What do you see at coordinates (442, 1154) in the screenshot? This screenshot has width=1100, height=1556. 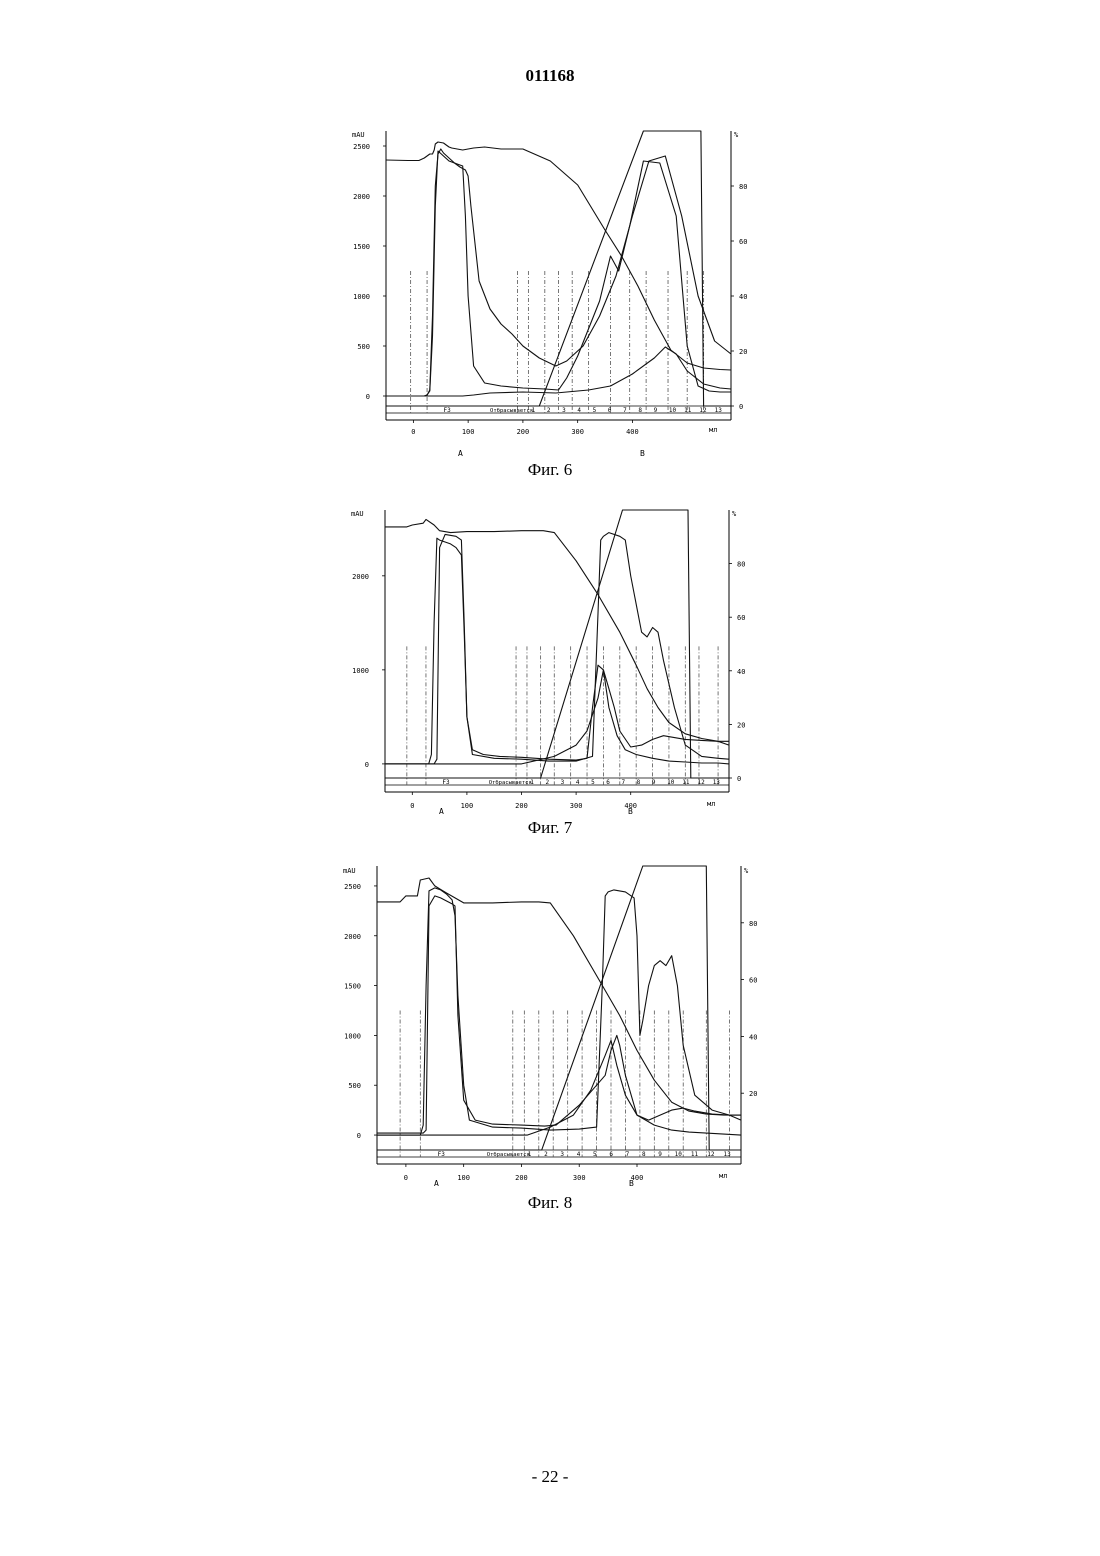 I see `fraction-label-f3: F3` at bounding box center [442, 1154].